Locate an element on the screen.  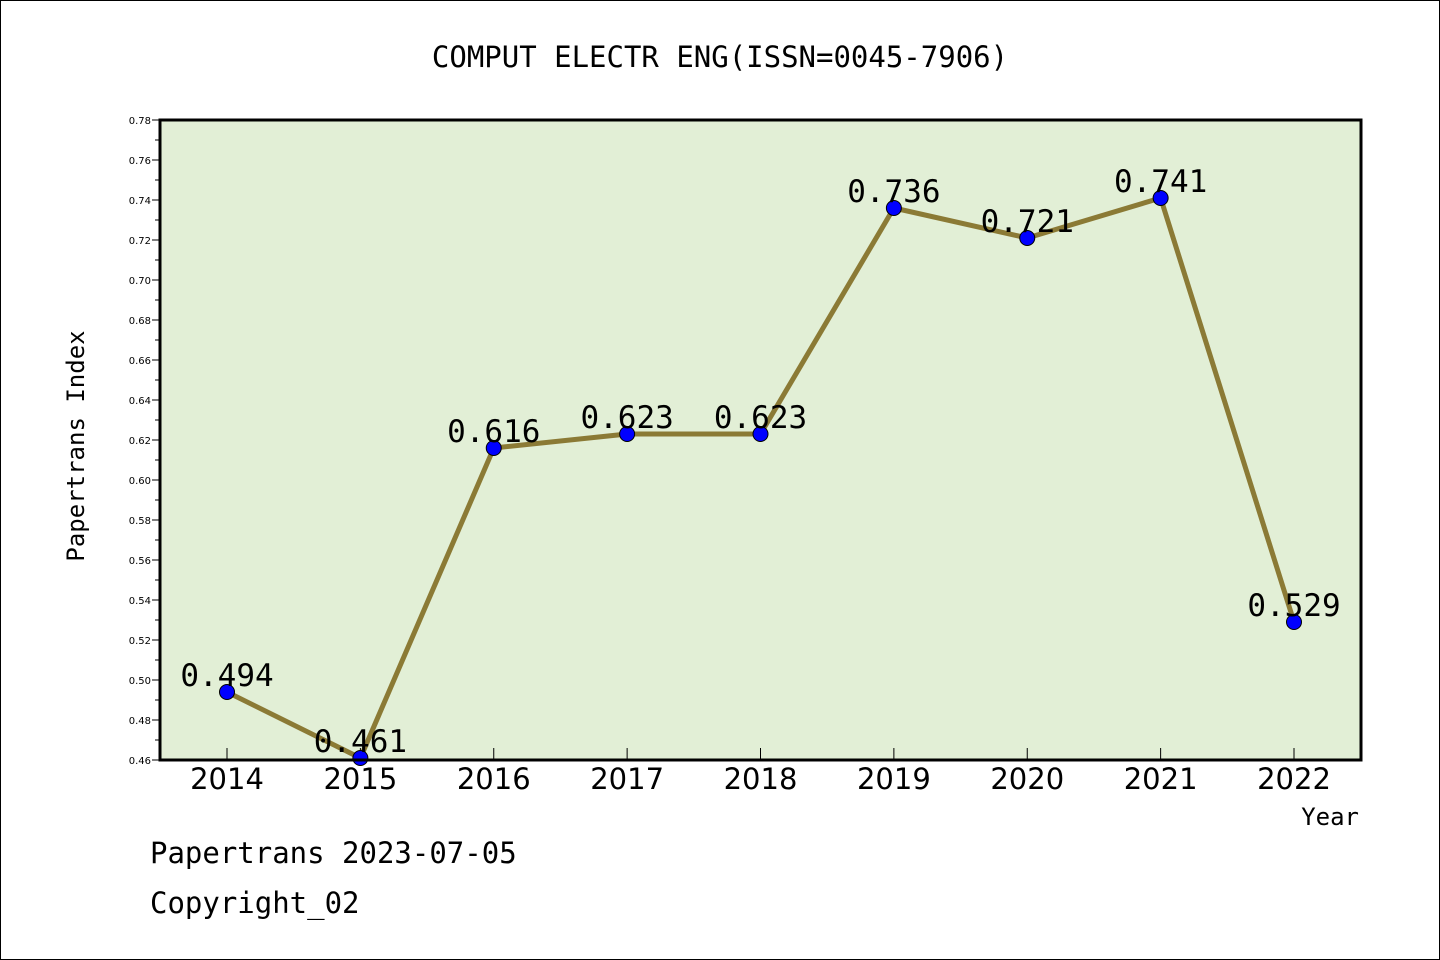
data-label: 0.494 is located at coordinates (226, 676).